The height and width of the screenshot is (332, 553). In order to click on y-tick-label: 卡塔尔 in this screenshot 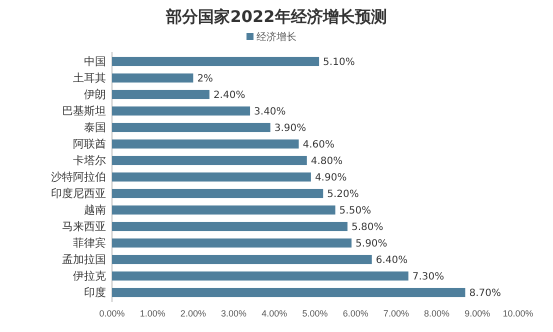, I will do `click(89, 161)`.